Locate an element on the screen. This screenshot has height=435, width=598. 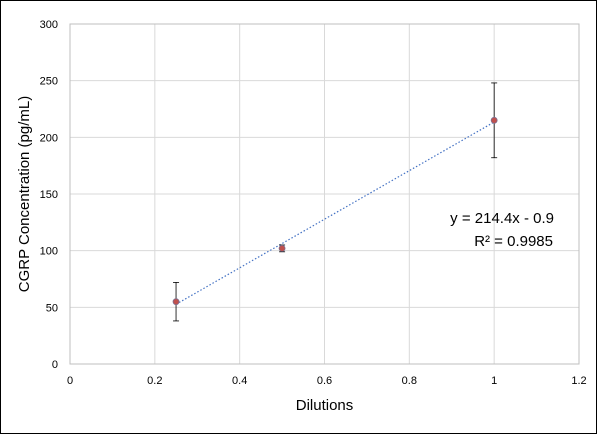
x-tick-label: 0.2 is located at coordinates (154, 381).